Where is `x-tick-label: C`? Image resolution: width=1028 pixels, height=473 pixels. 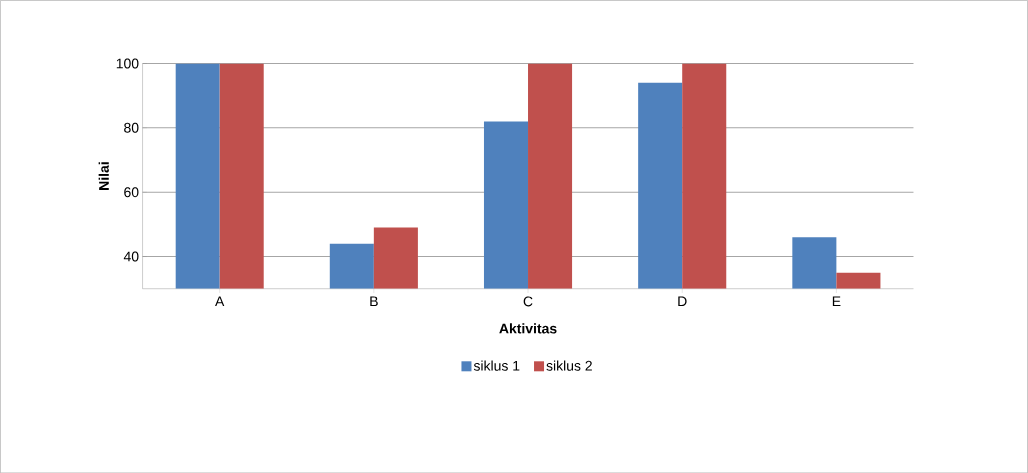 x-tick-label: C is located at coordinates (528, 301).